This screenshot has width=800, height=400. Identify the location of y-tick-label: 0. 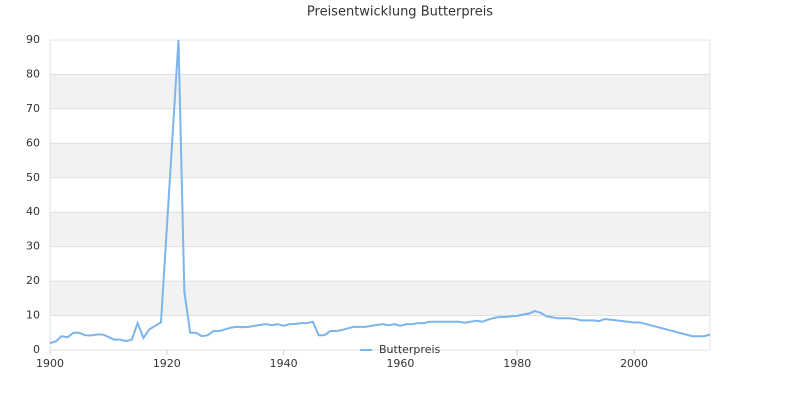
(36, 349).